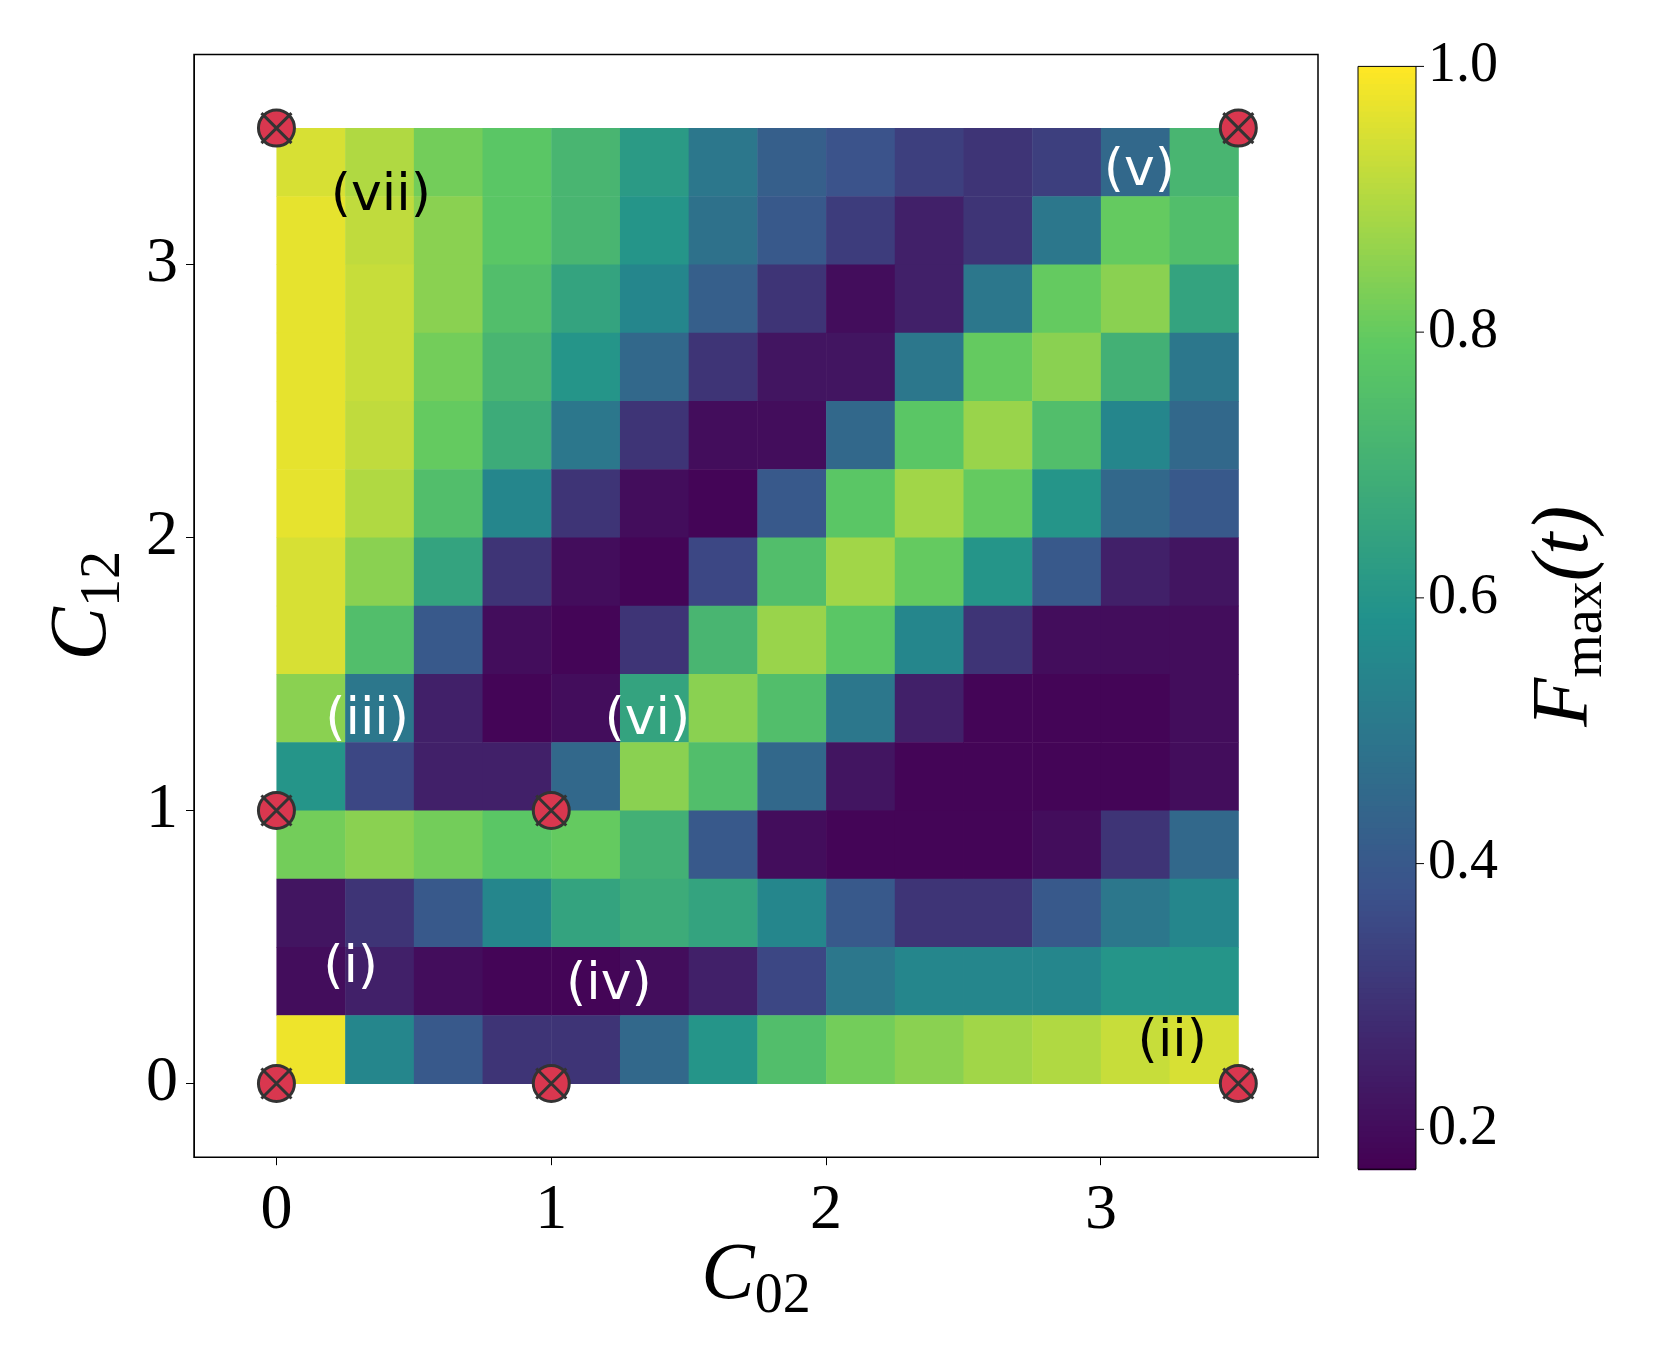  Describe the element at coordinates (351, 964) in the screenshot. I see `annotation: (i)` at that location.